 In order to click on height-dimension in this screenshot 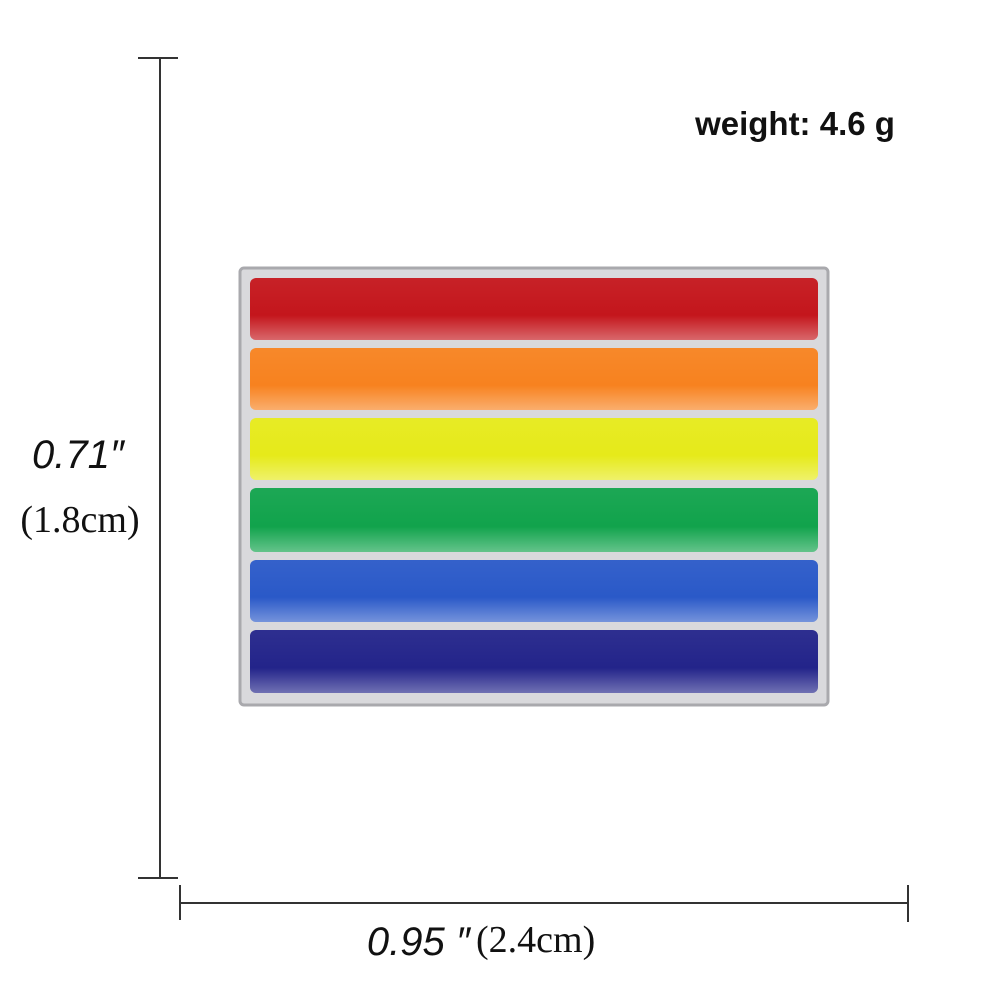, I will do `click(158, 468)`.